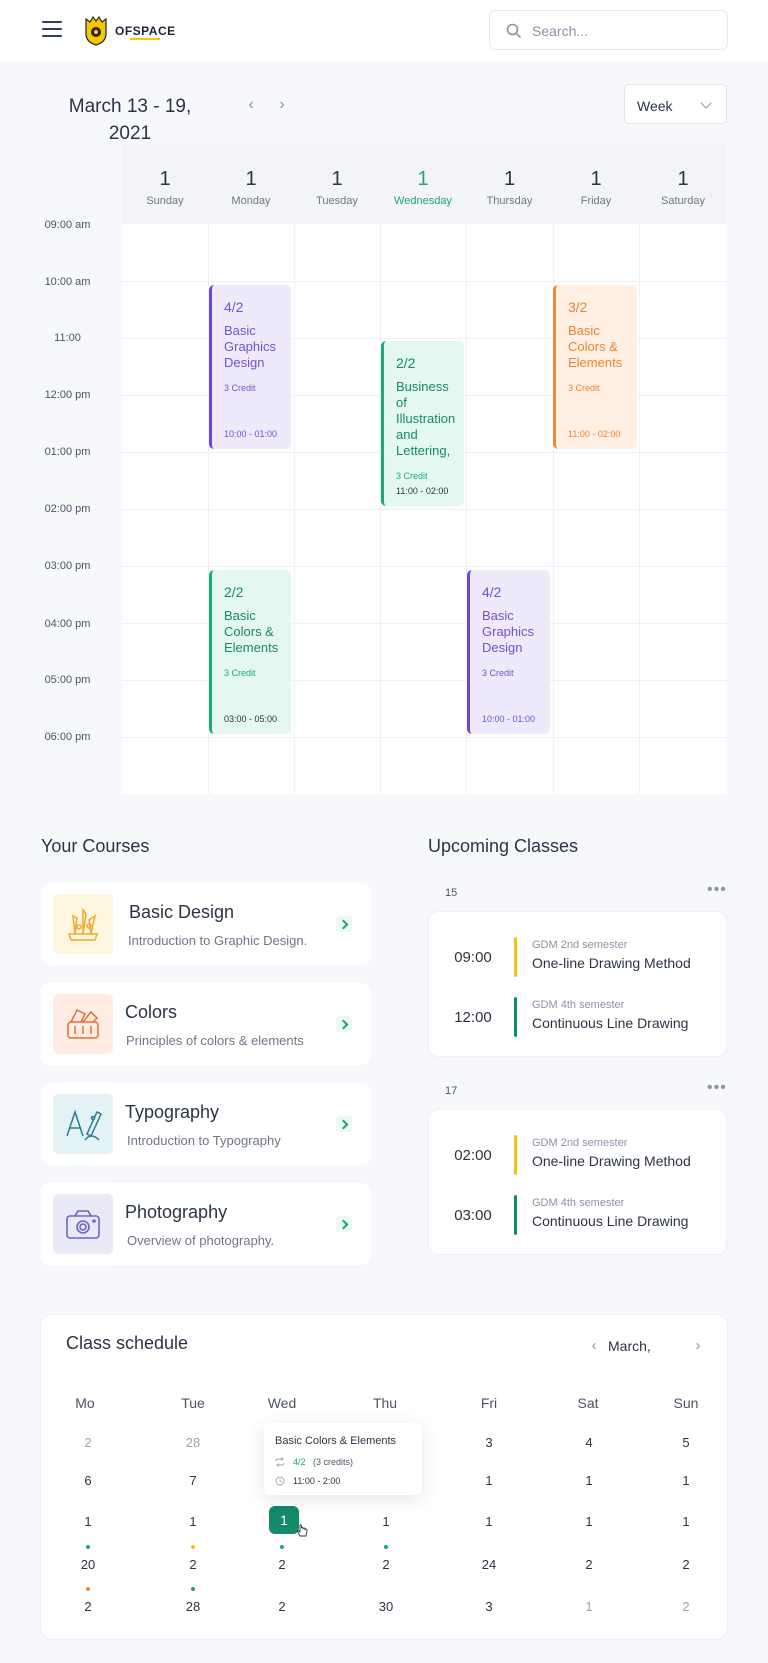  I want to click on week-range-title: March 13 - 19, 2021, so click(130, 120).